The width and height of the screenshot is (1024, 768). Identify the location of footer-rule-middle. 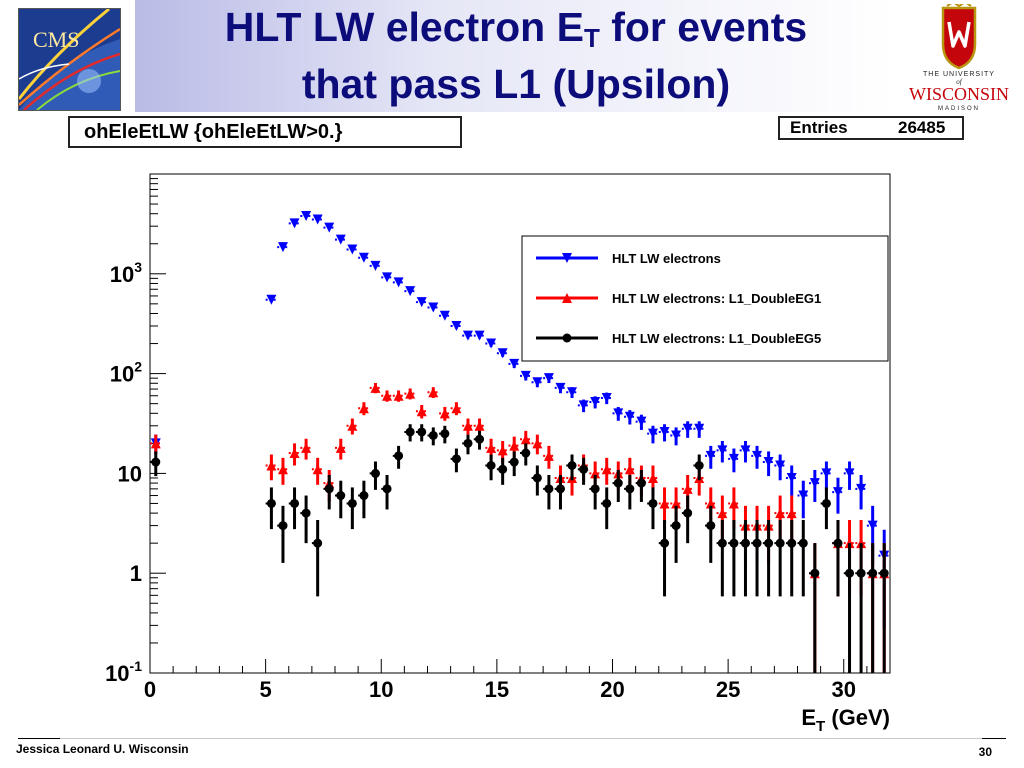
(521, 738).